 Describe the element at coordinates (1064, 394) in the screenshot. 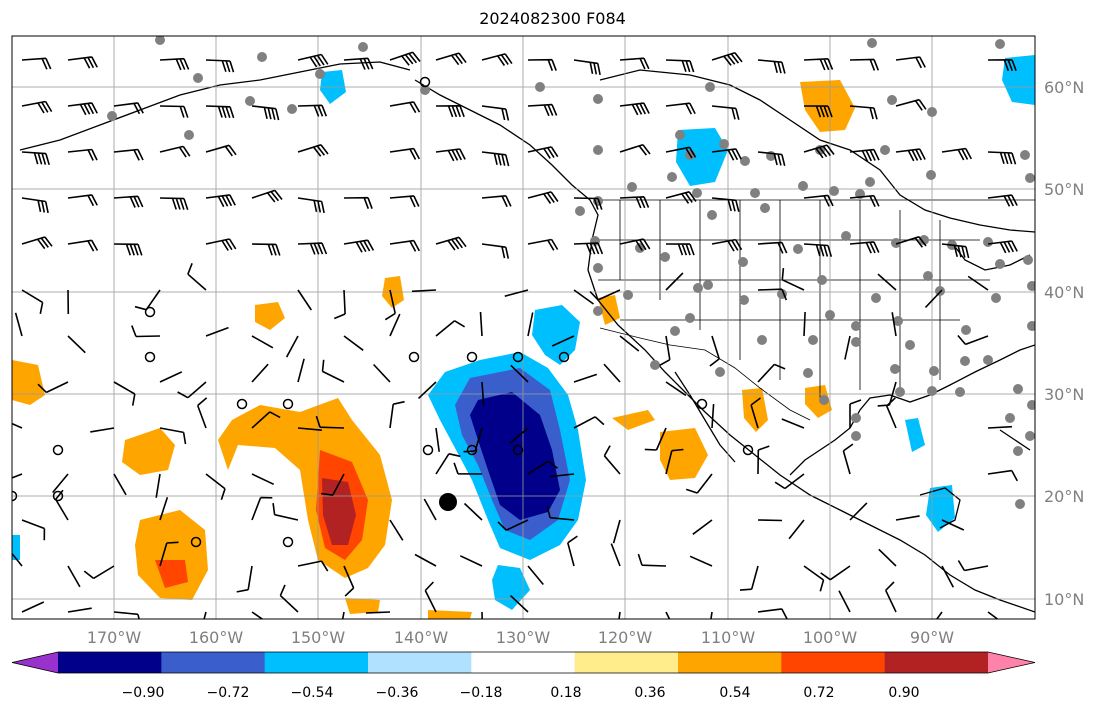

I see `lat-label: 30°N` at that location.